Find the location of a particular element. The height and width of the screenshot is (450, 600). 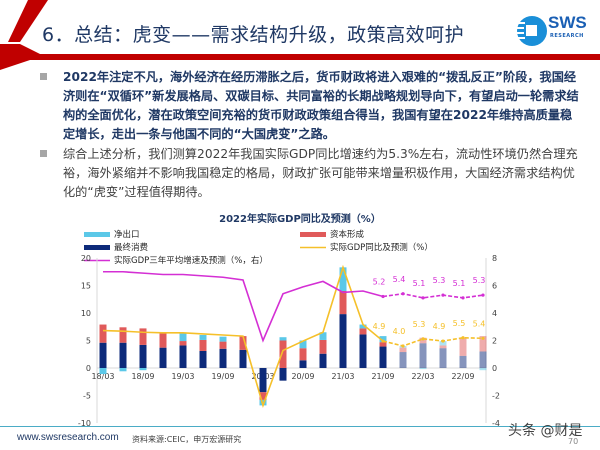

y-tick-left: -5 is located at coordinates (87, 396).